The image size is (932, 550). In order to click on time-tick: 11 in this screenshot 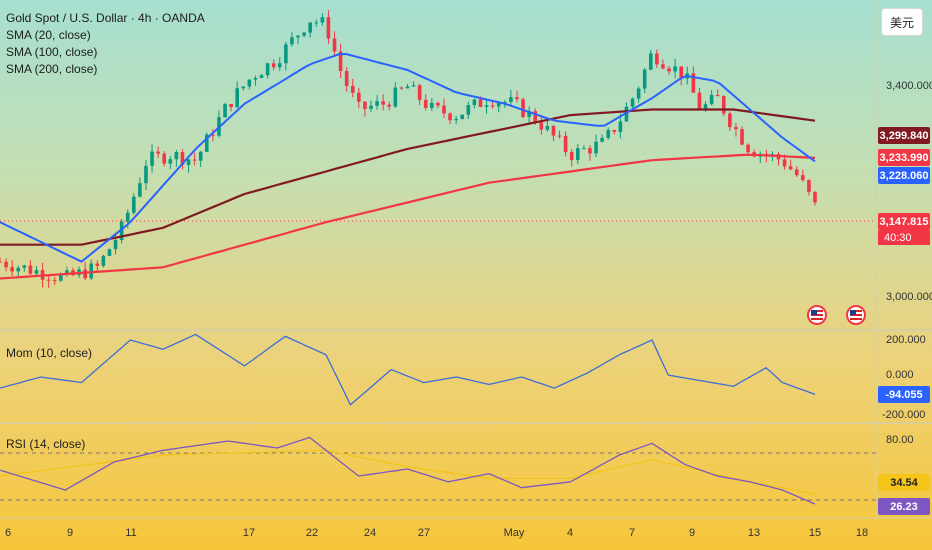, I will do `click(131, 533)`.